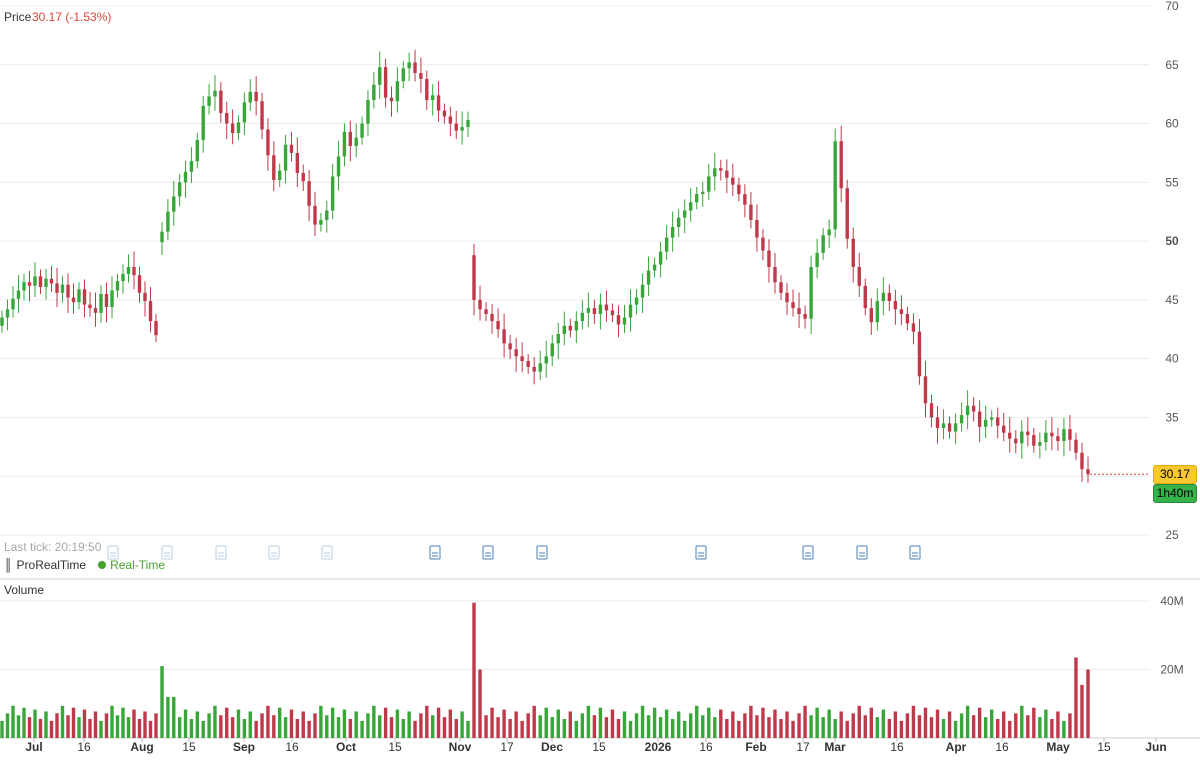 This screenshot has width=1200, height=760. Describe the element at coordinates (1175, 493) in the screenshot. I see `countdown-badge: 1h40m` at that location.